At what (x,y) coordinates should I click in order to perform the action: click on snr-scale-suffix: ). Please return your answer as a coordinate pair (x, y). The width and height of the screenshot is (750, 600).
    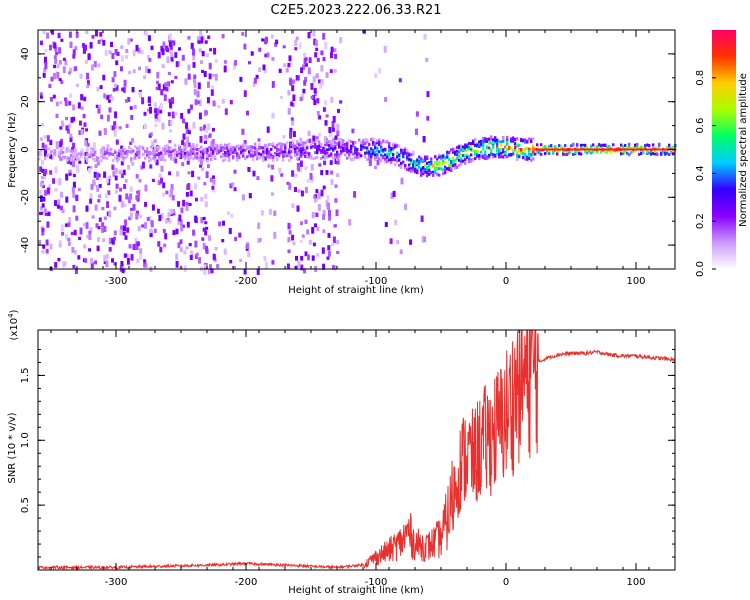
    Looking at the image, I should click on (14, 311).